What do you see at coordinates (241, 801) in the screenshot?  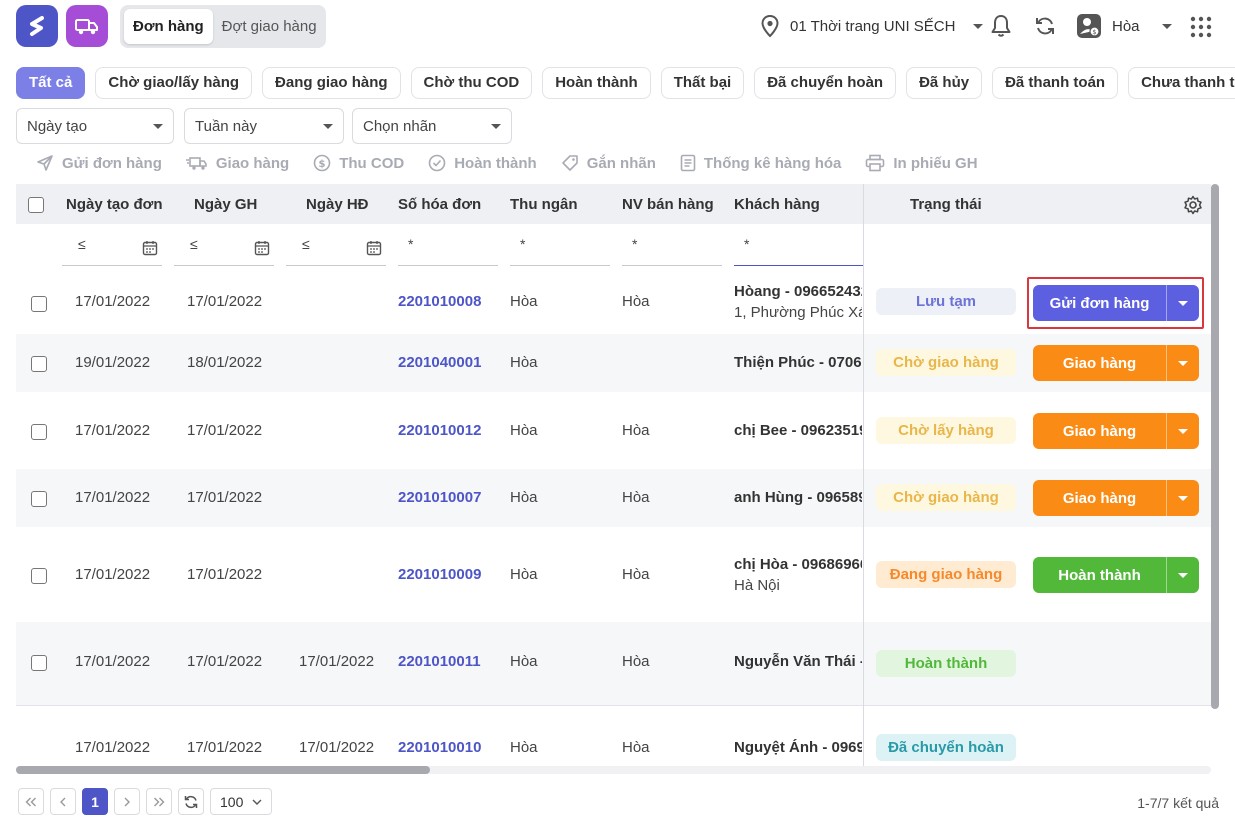 I see `page-size-select: 100` at bounding box center [241, 801].